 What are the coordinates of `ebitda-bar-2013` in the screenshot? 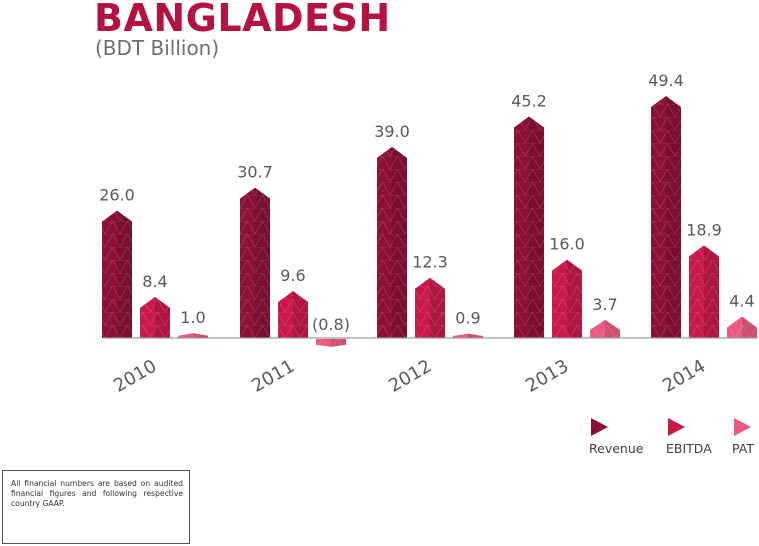 It's located at (567, 298).